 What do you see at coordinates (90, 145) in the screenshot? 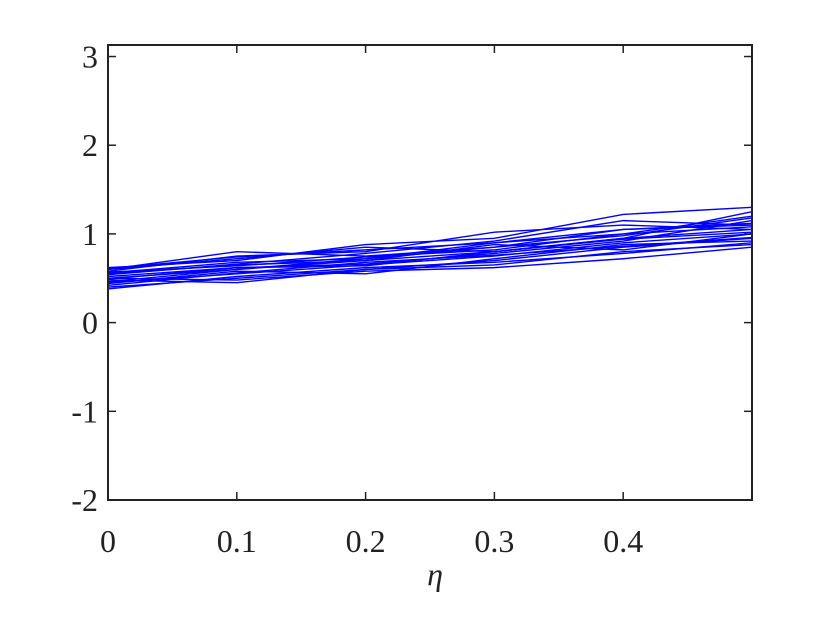
I see `y-tick-label: 2` at bounding box center [90, 145].